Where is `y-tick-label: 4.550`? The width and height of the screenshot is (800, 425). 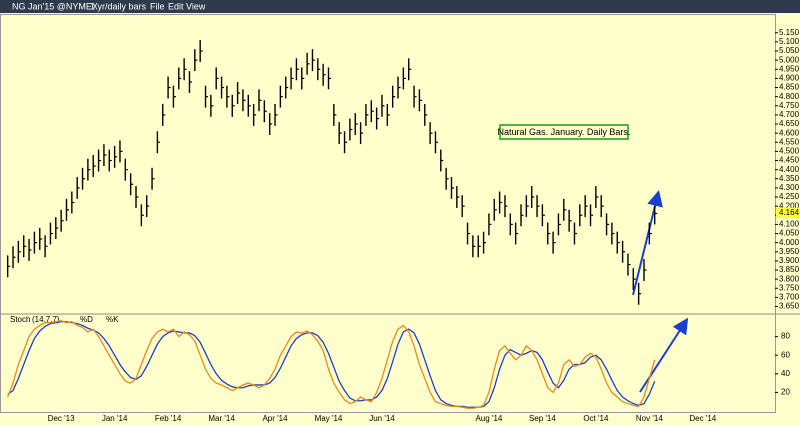
y-tick-label: 4.550 is located at coordinates (789, 141).